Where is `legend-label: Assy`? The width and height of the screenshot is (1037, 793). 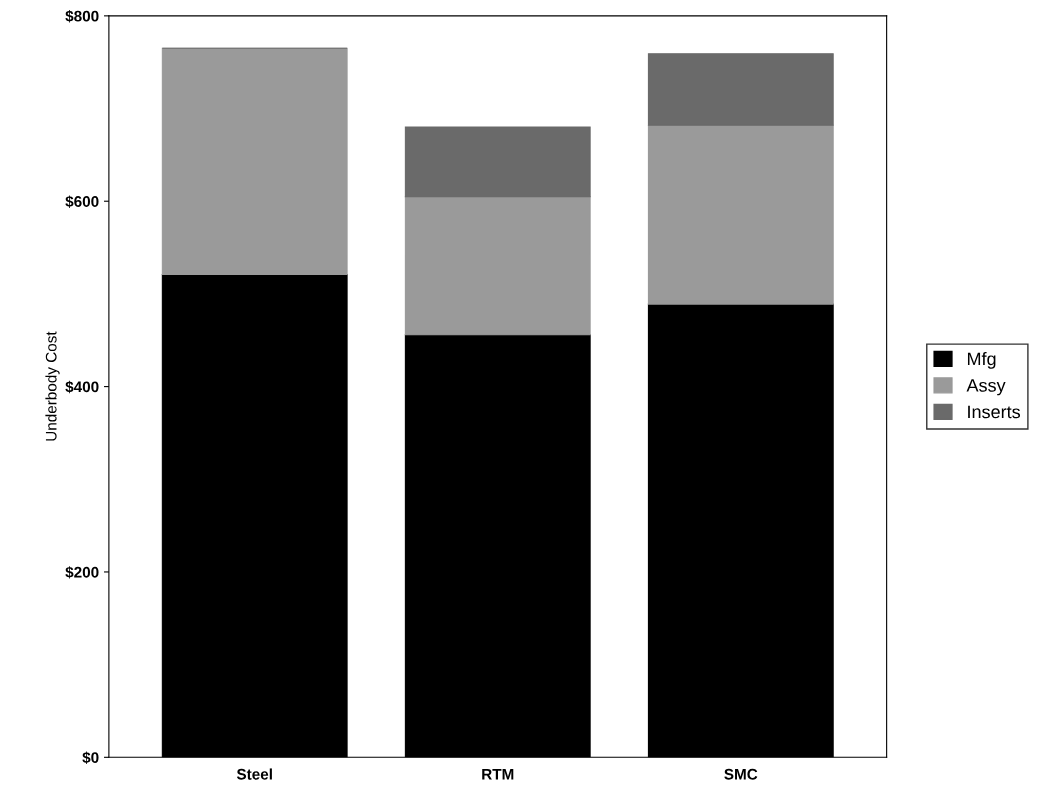
legend-label: Assy is located at coordinates (986, 387).